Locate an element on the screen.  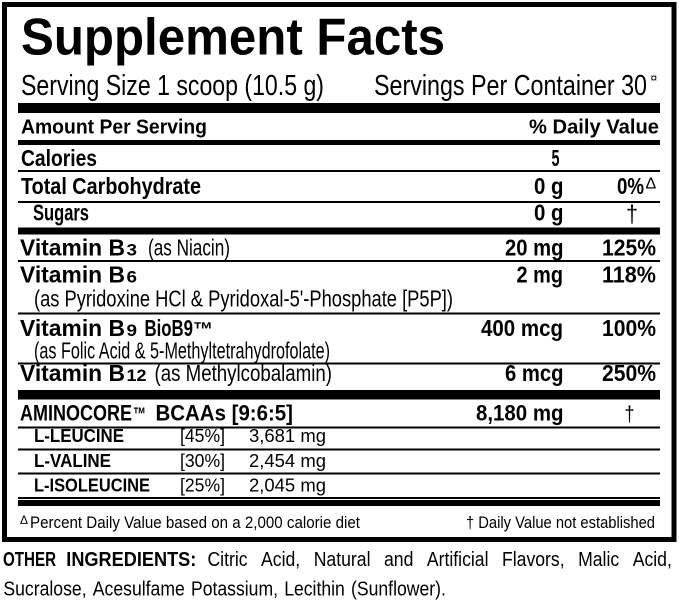
svg-text: Malic is located at coordinates (598, 560).